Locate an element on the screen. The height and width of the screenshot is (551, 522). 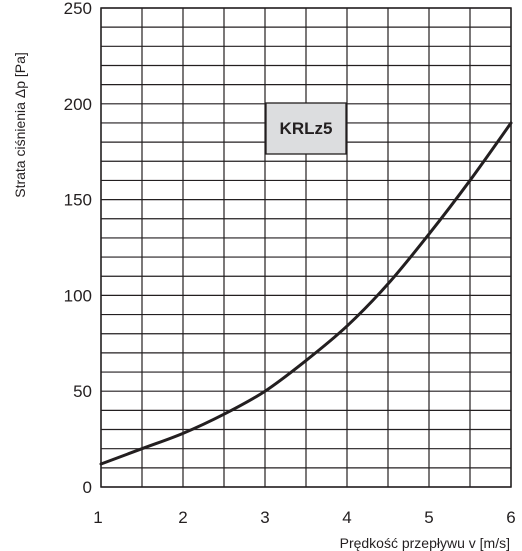
y-tick-label: 50 is located at coordinates (82, 391).